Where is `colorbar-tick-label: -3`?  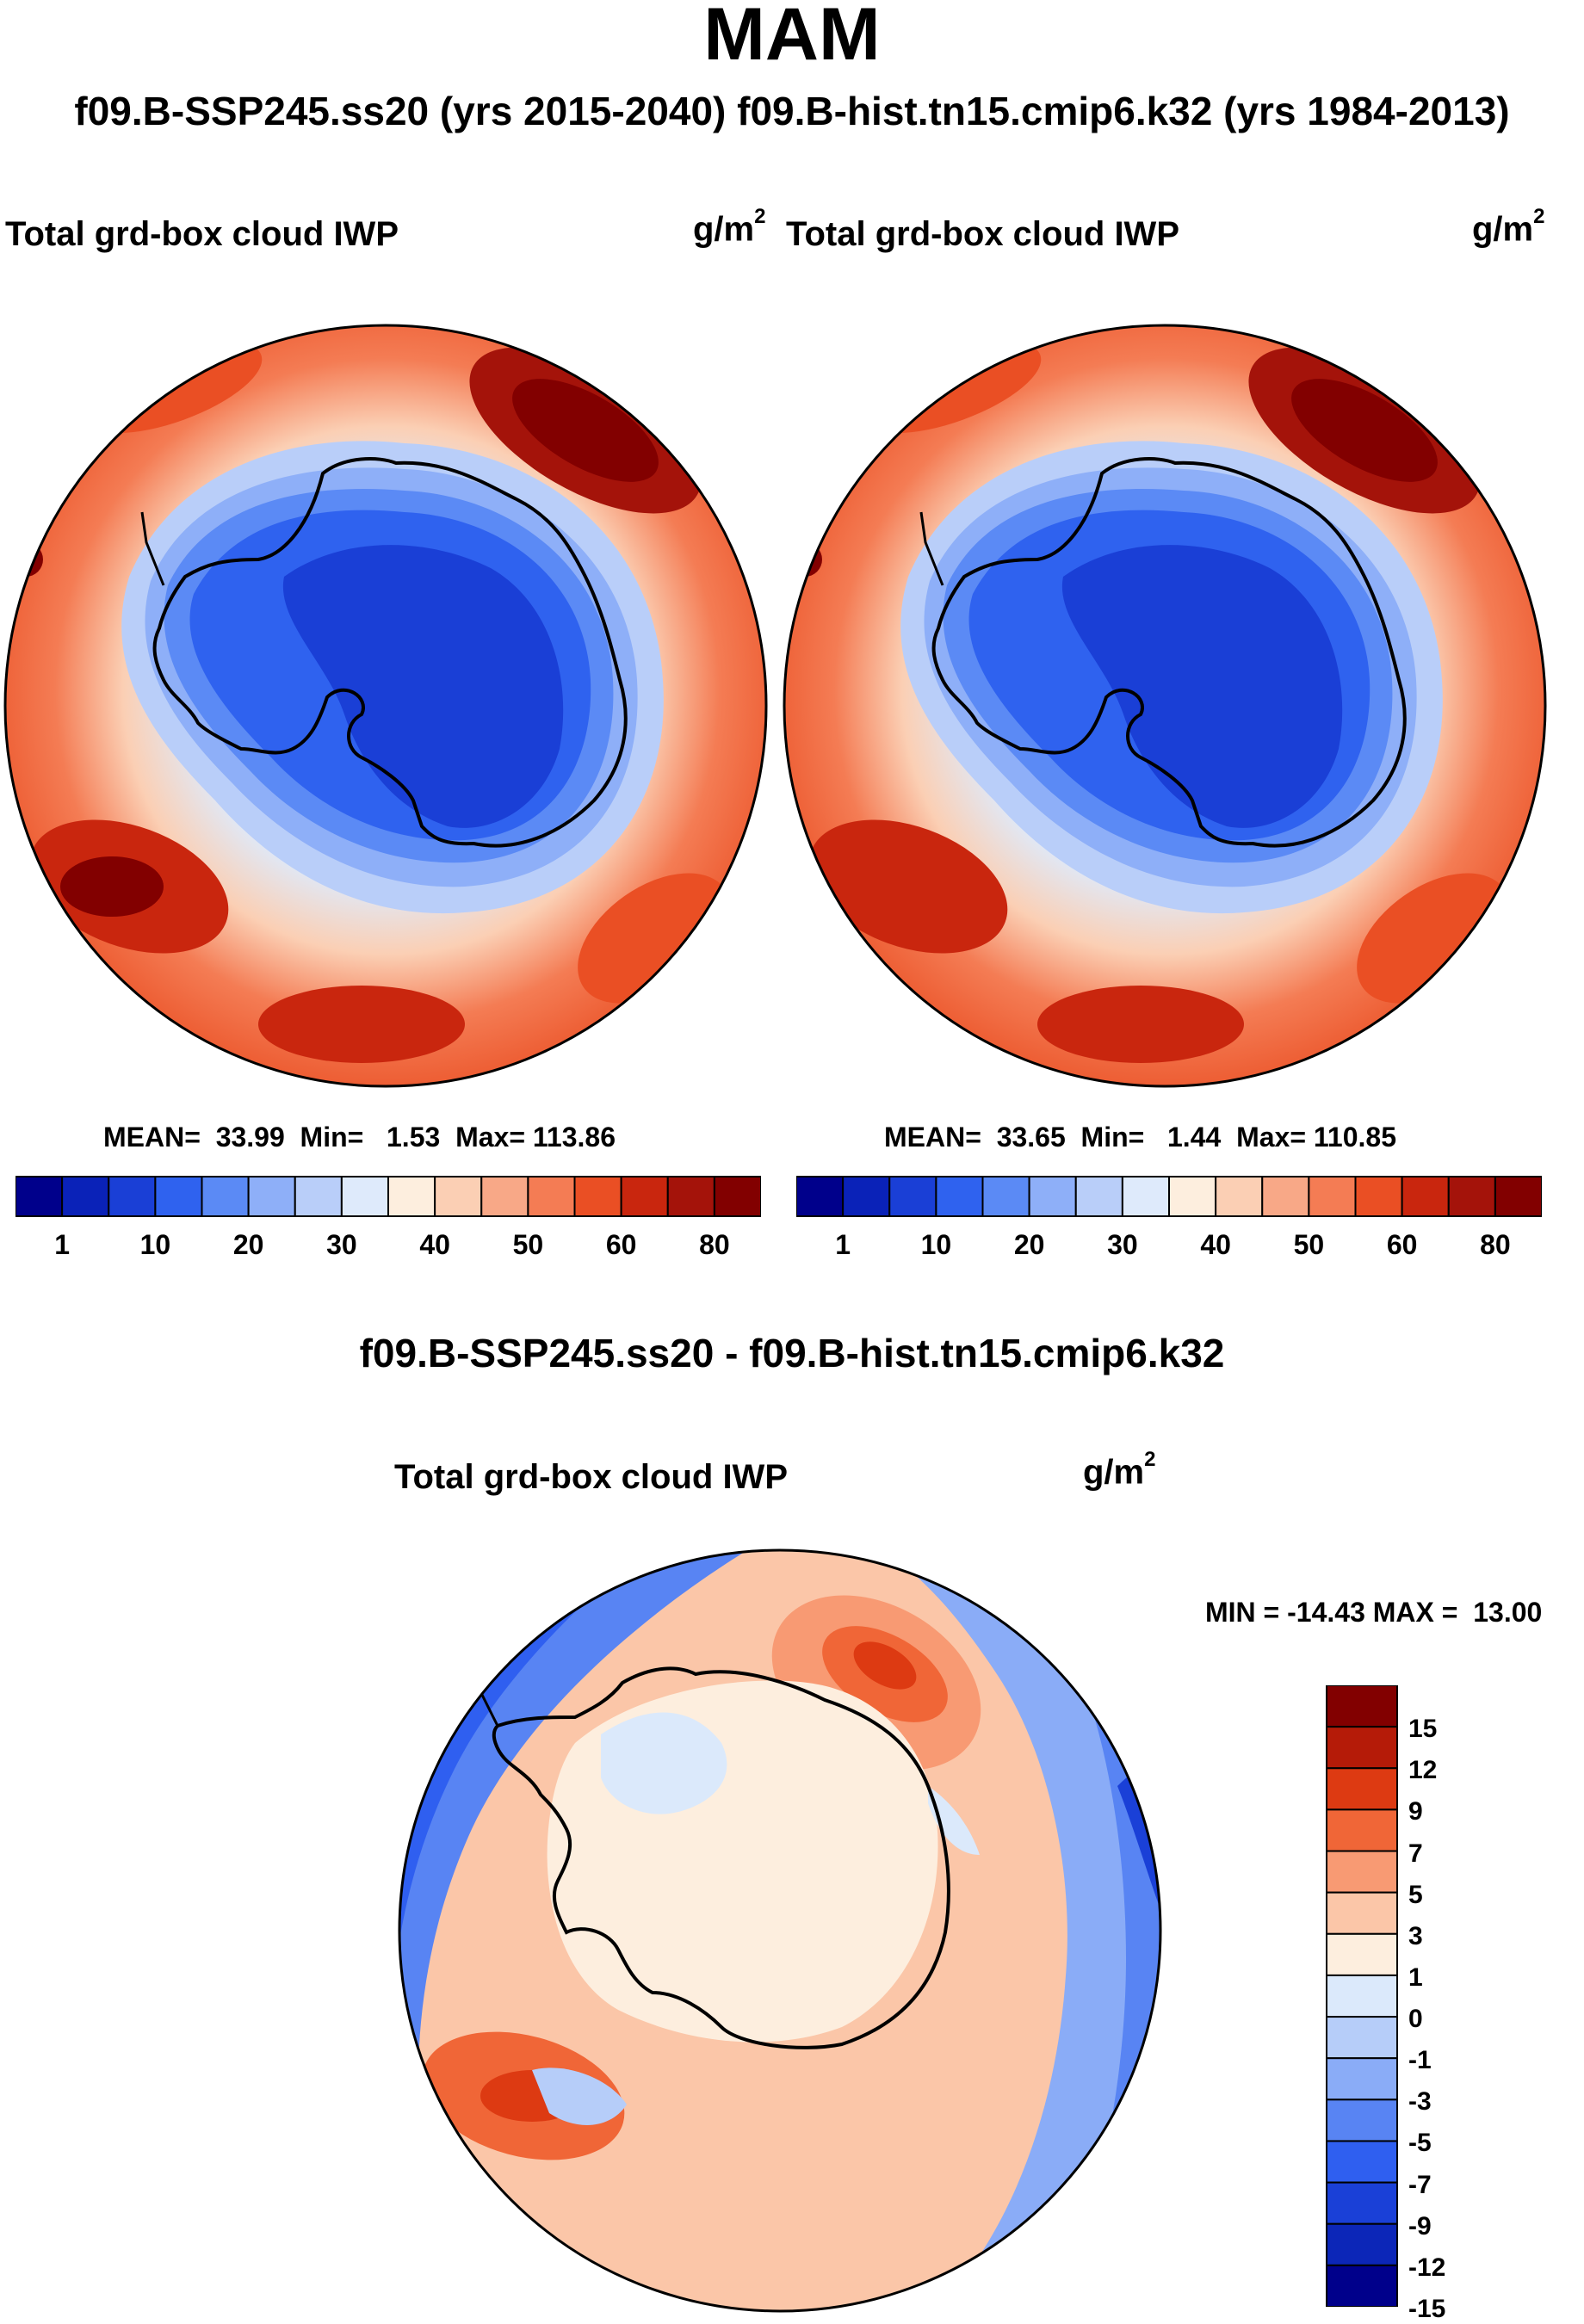
colorbar-tick-label: -3 is located at coordinates (1420, 2102).